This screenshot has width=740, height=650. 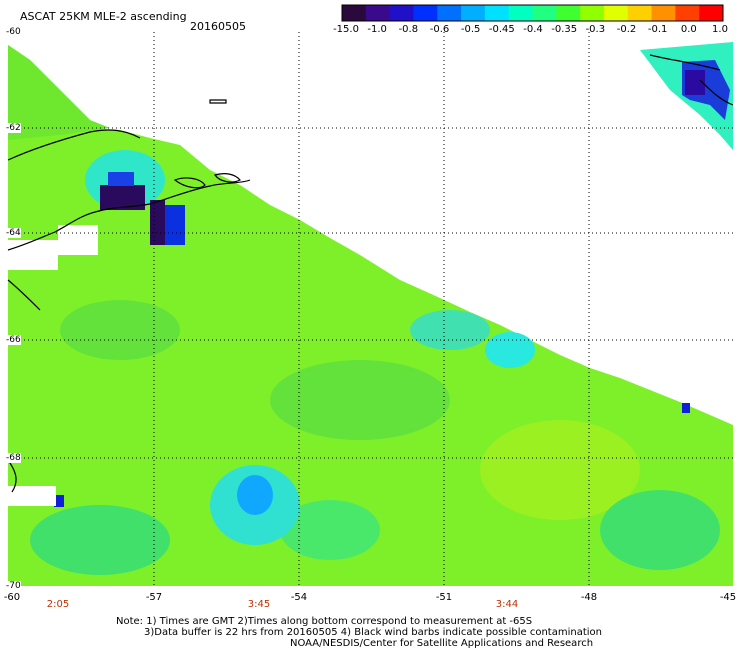 I want to click on colorbar-tick-label: -0.2, so click(x=626, y=29).